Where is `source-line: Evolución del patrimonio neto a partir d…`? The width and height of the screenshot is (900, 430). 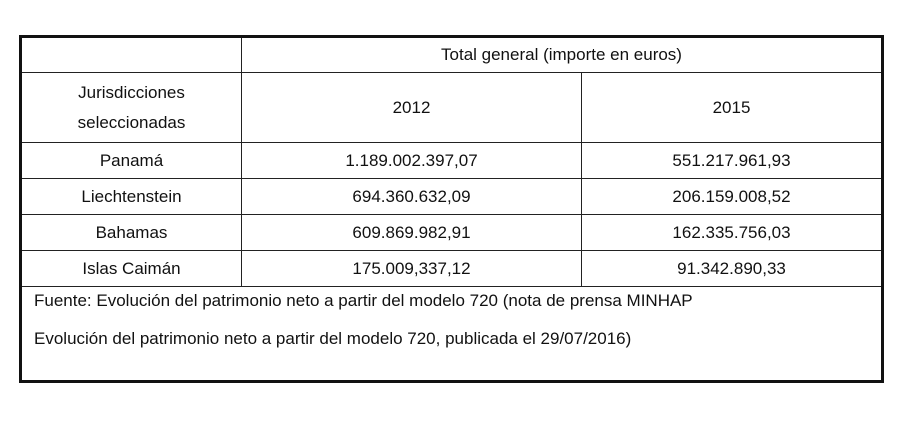 source-line: Evolución del patrimonio neto a partir d… is located at coordinates (333, 338).